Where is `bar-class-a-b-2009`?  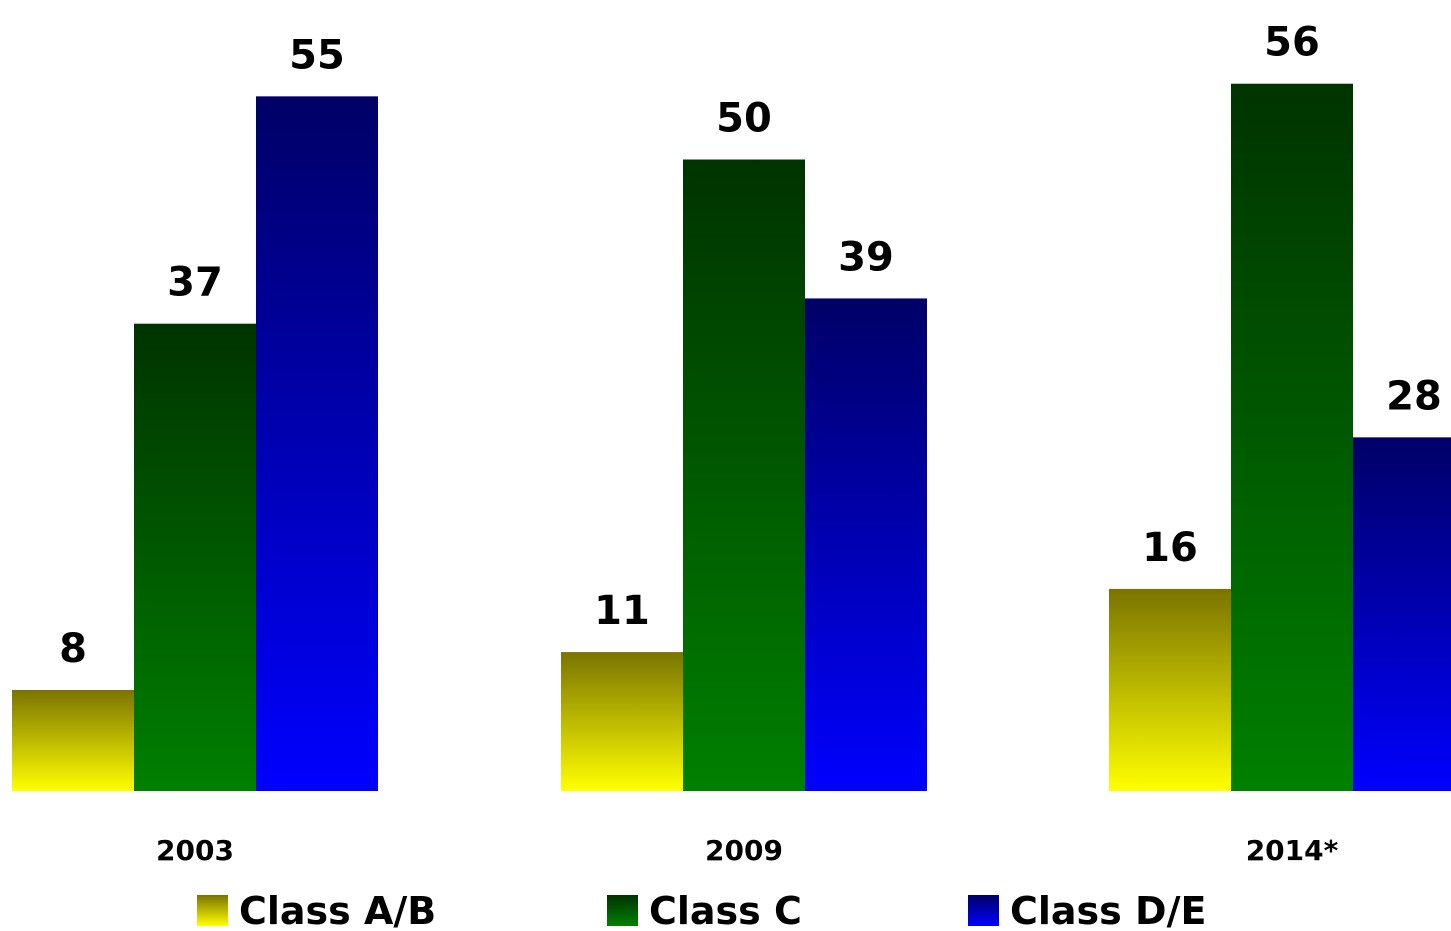
bar-class-a-b-2009 is located at coordinates (622, 721).